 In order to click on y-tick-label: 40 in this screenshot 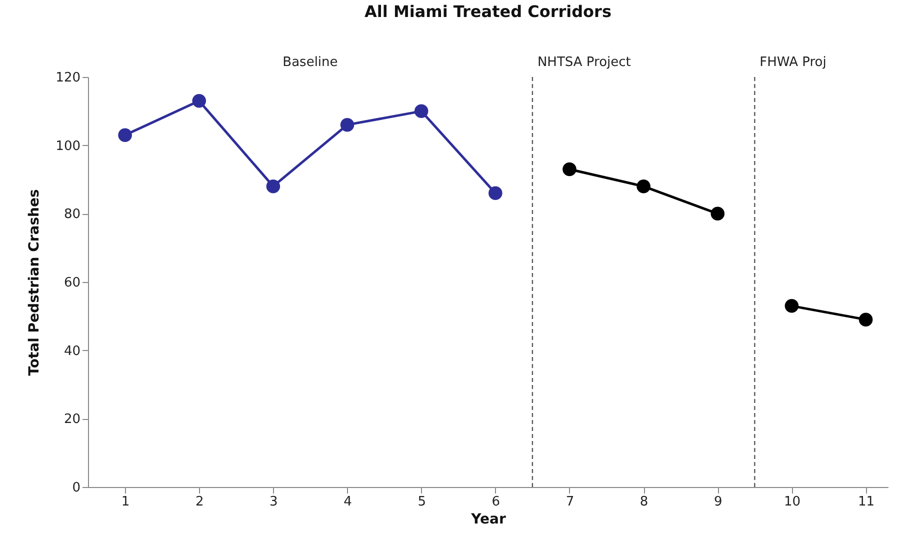, I will do `click(72, 351)`.